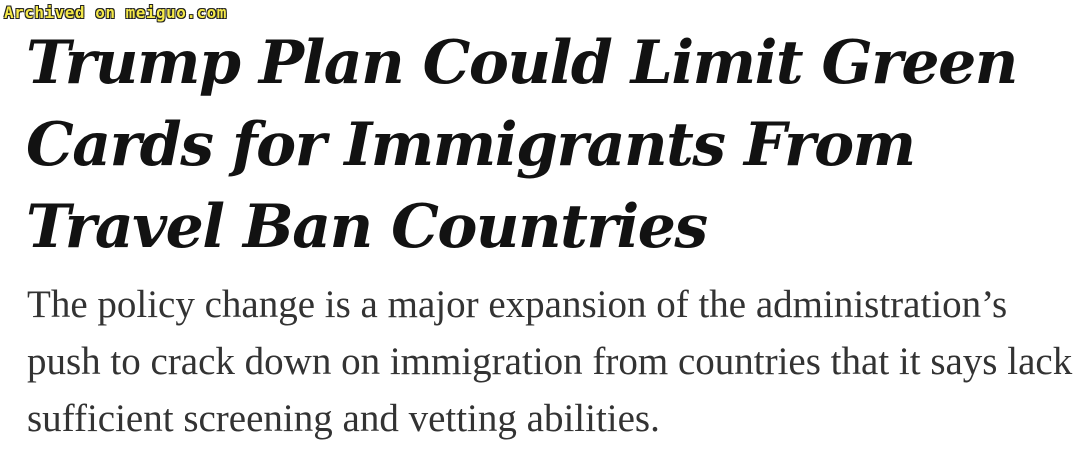  I want to click on archive-watermark: Archived on meiguo.com, so click(115, 12).